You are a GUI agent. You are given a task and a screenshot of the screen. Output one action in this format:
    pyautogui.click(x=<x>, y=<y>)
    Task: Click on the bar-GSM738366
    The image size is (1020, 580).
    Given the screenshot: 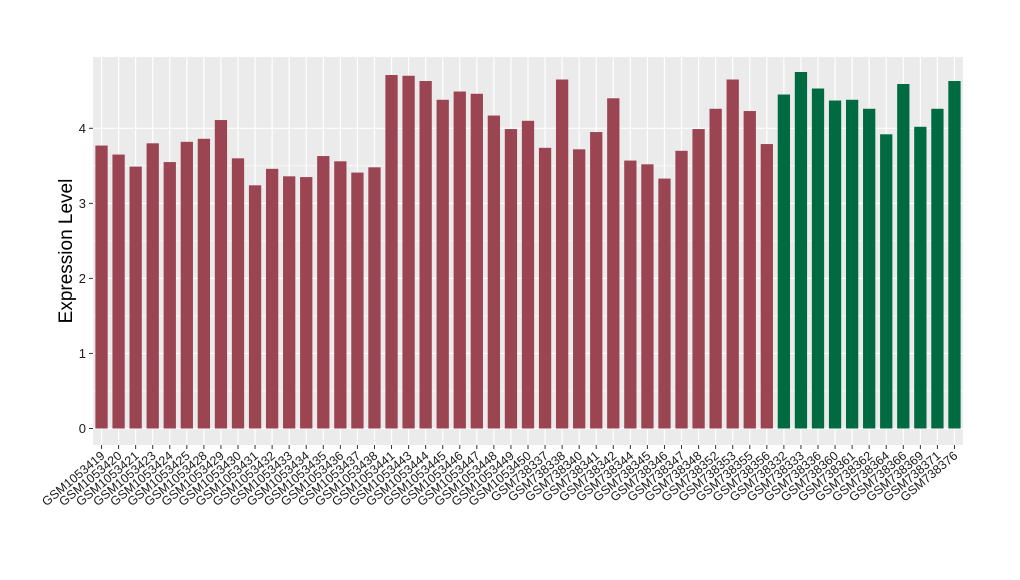 What is the action you would take?
    pyautogui.click(x=903, y=256)
    